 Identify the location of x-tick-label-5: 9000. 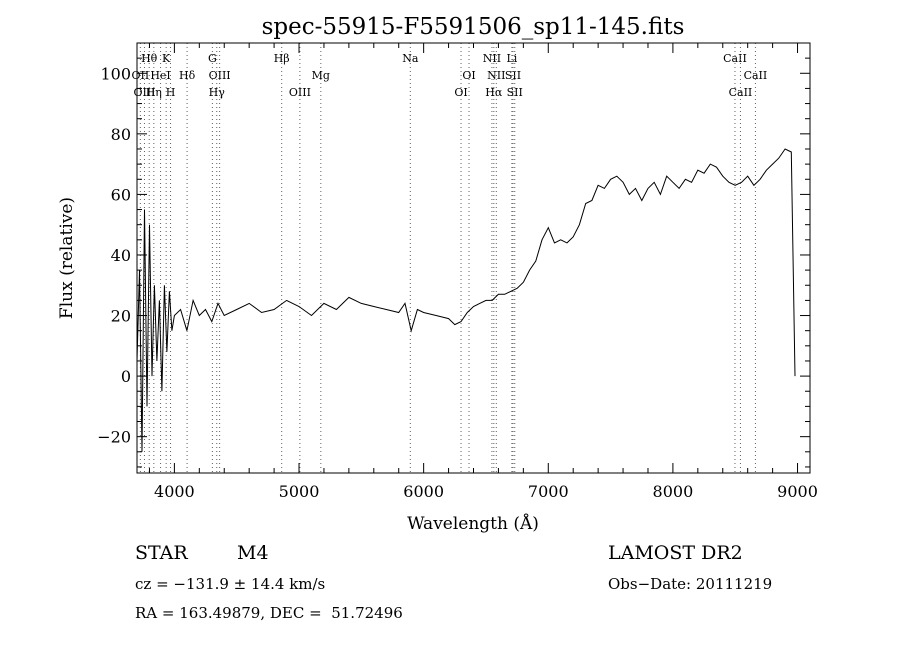
(797, 491).